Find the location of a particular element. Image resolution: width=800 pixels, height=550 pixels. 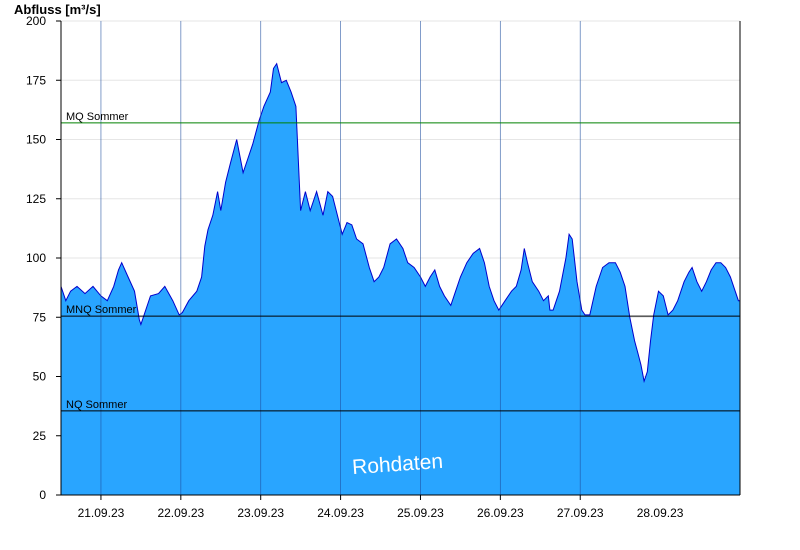

reference-line-label: MNQ Sommer is located at coordinates (101, 310).